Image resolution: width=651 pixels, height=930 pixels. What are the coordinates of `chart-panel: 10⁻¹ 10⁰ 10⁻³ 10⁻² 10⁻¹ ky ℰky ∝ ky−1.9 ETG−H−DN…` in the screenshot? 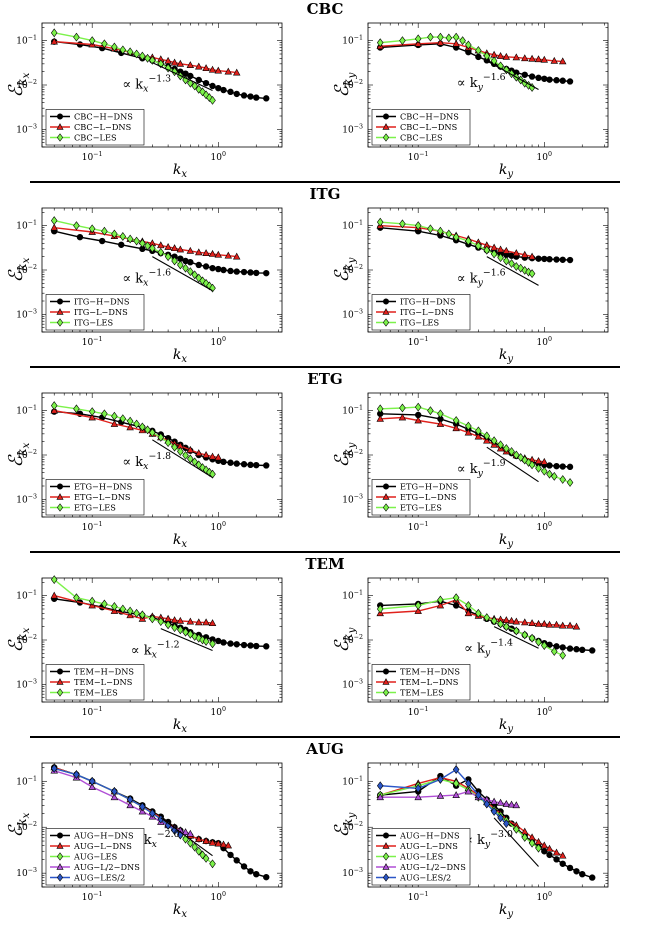 It's located at (470, 471).